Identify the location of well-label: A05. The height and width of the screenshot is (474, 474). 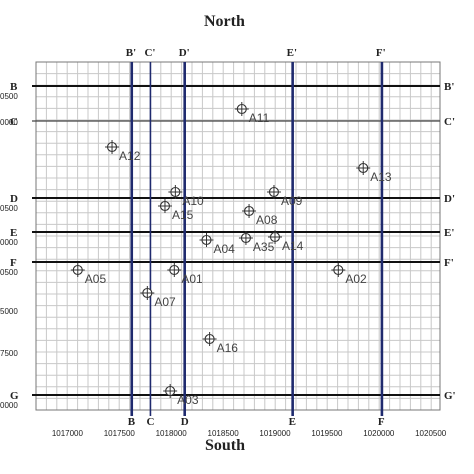
(96, 279).